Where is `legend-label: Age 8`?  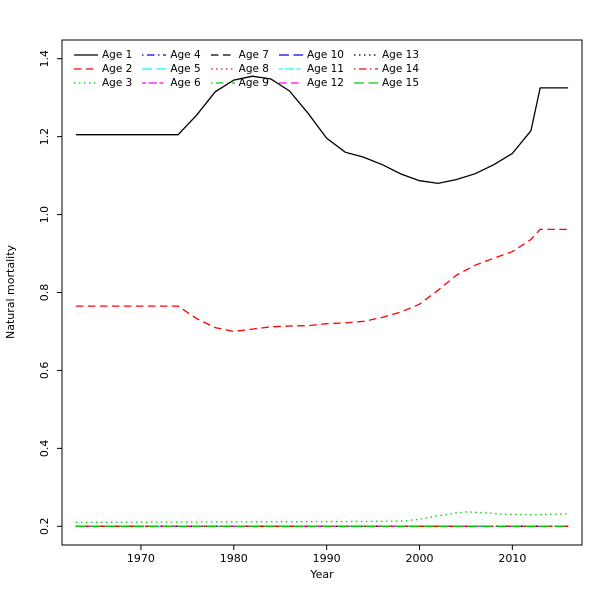 legend-label: Age 8 is located at coordinates (253, 69).